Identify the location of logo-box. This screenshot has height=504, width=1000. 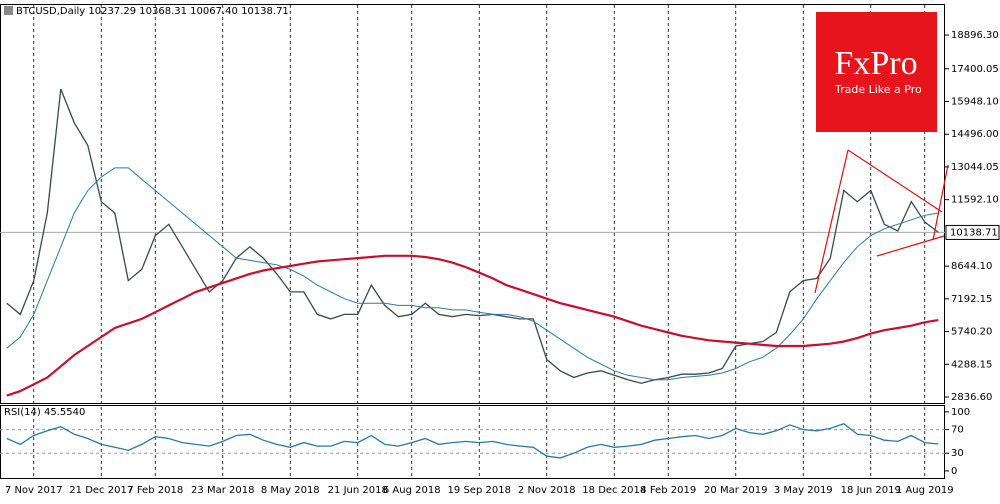
(876, 72).